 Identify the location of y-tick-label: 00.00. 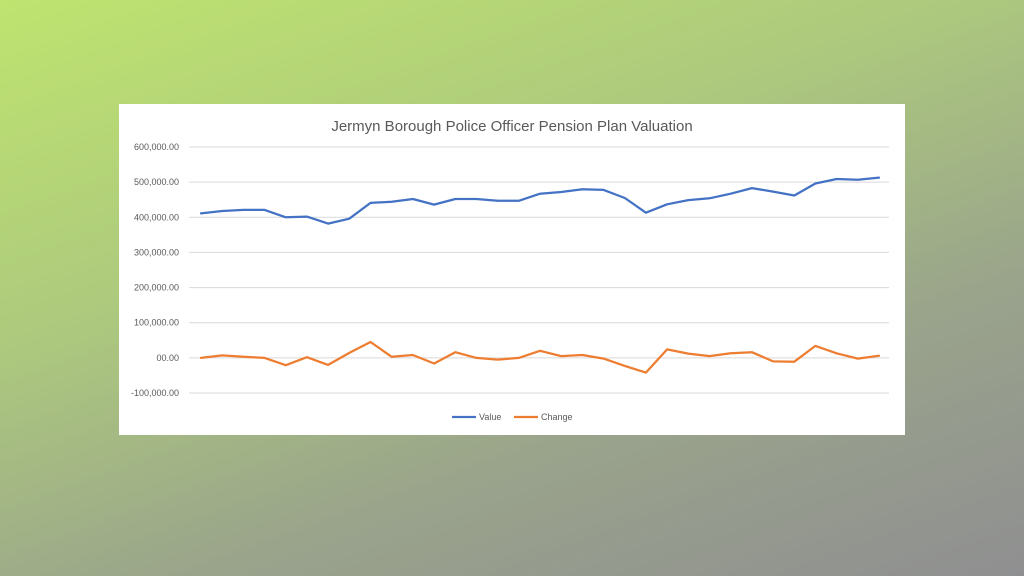
(167, 358).